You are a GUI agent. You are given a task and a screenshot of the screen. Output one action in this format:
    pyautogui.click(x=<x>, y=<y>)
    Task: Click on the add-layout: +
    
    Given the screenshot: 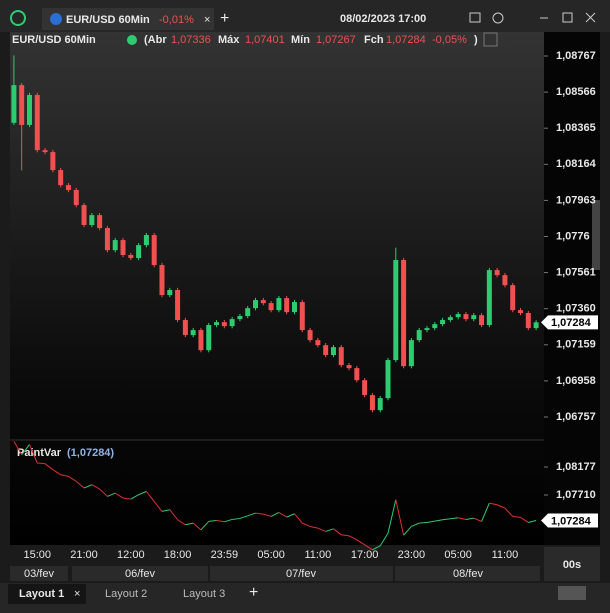 What is the action you would take?
    pyautogui.click(x=253, y=592)
    